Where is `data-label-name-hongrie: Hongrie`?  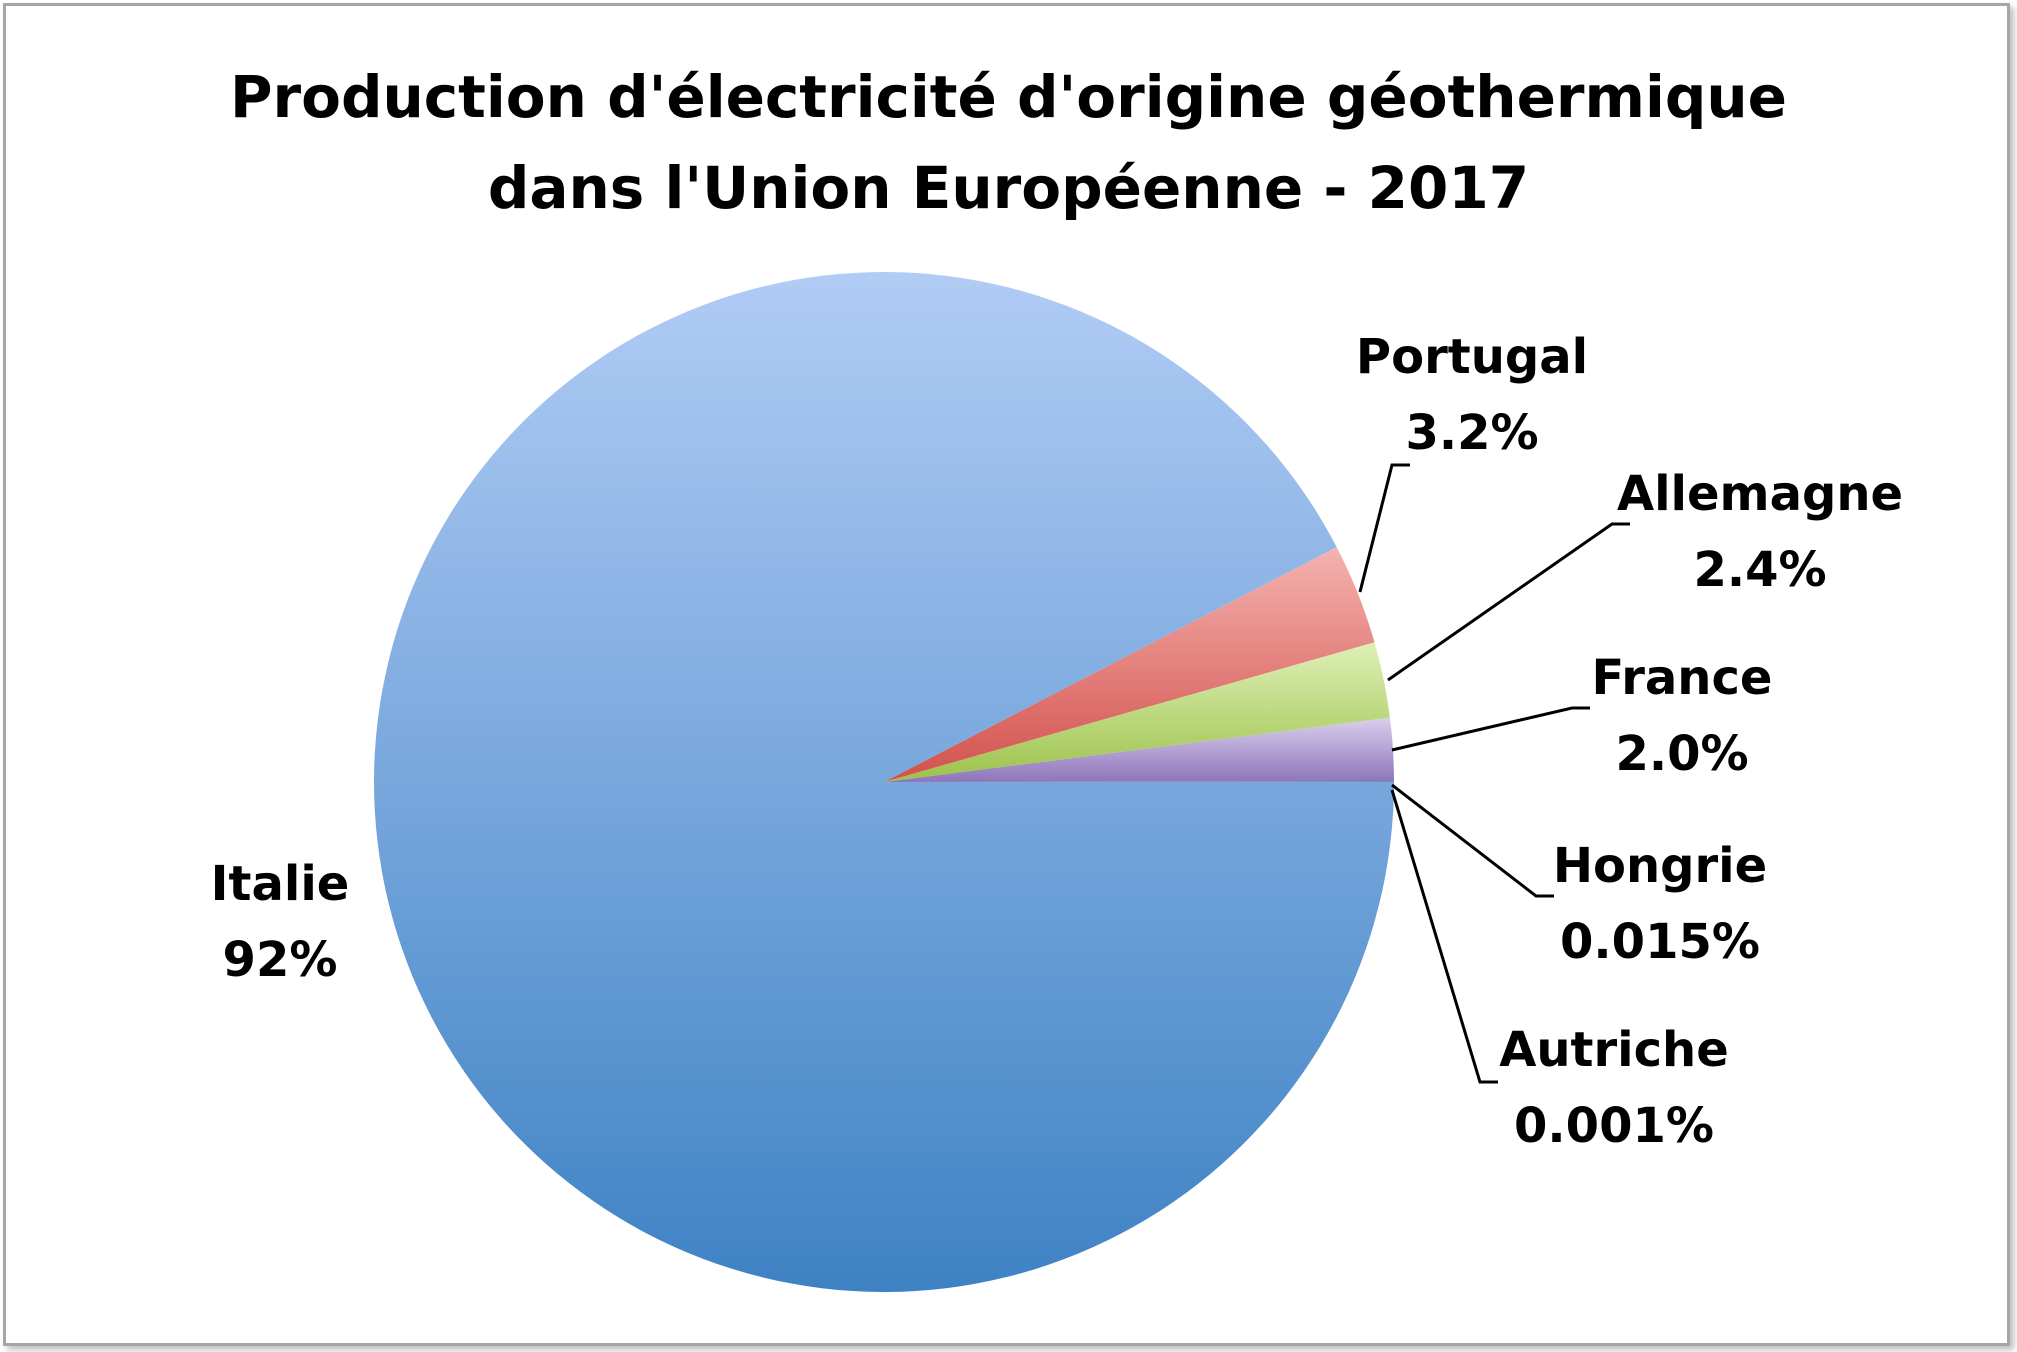
data-label-name-hongrie: Hongrie is located at coordinates (1660, 866).